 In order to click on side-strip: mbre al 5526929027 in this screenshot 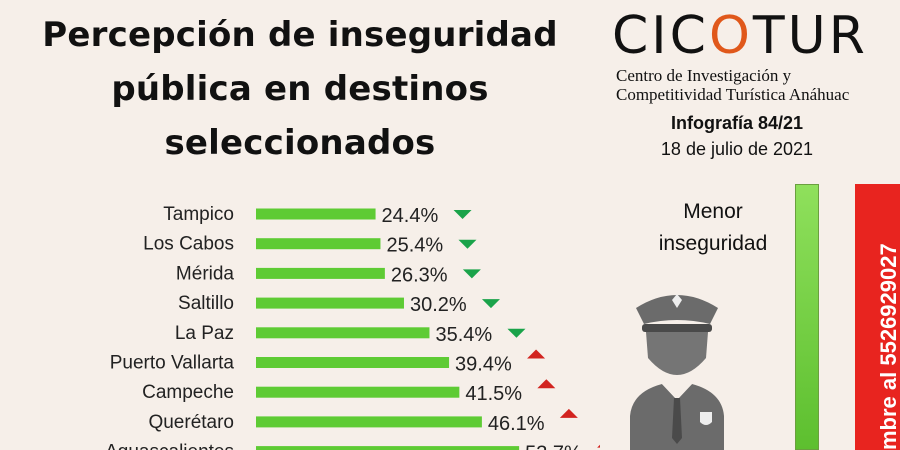, I will do `click(877, 317)`.